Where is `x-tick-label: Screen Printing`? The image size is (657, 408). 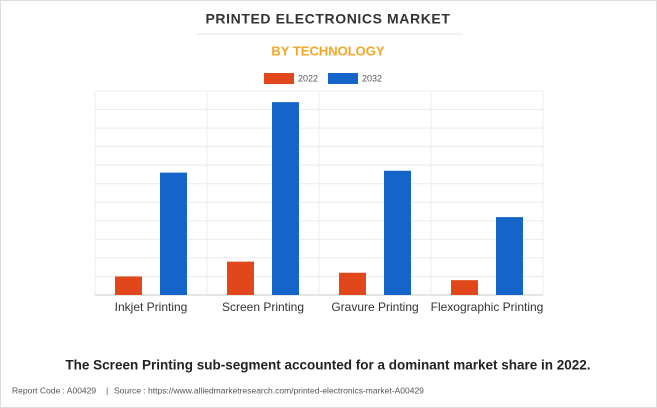 x-tick-label: Screen Printing is located at coordinates (263, 307).